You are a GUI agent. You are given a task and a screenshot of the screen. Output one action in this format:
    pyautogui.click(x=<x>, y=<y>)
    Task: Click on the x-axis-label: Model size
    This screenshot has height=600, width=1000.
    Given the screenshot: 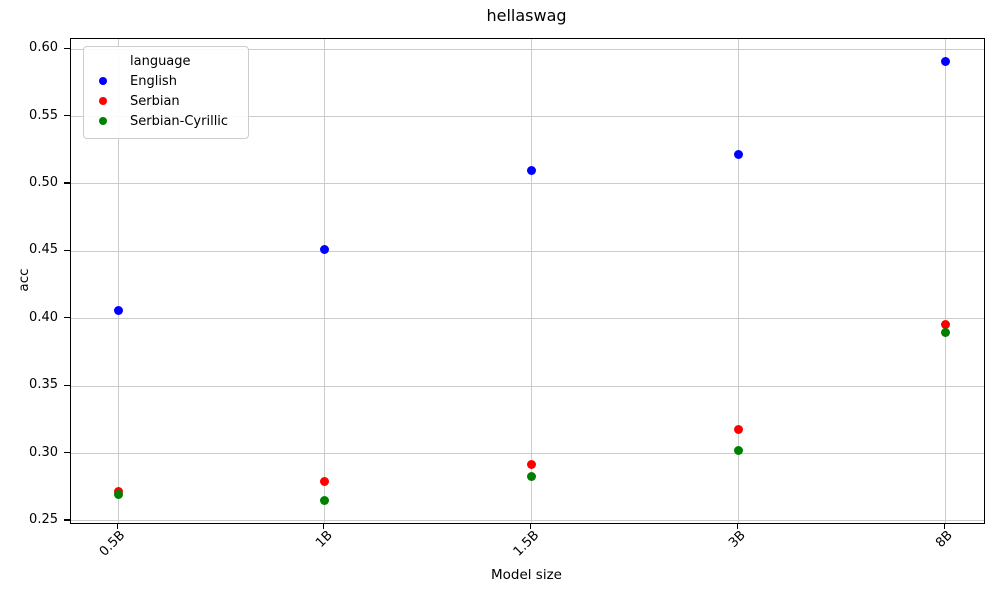 What is the action you would take?
    pyautogui.click(x=526, y=575)
    